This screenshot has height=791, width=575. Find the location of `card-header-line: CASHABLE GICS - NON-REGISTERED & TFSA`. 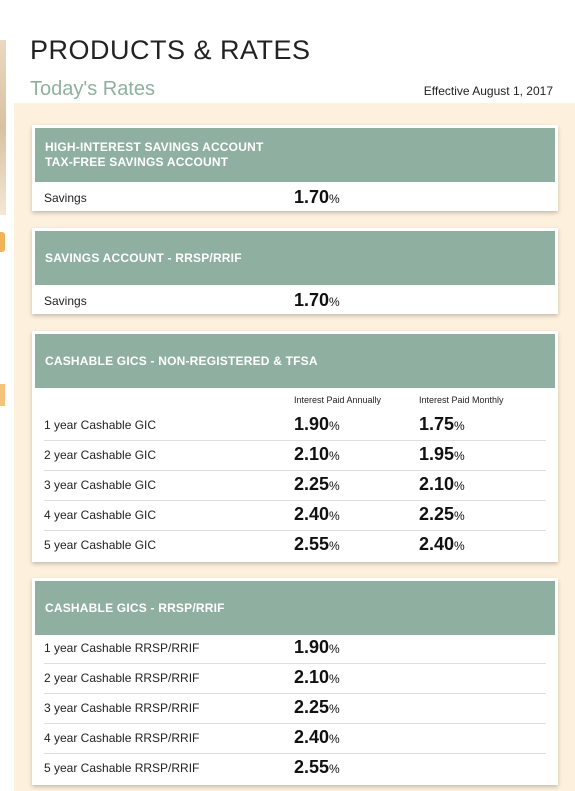

card-header-line: CASHABLE GICS - NON-REGISTERED & TFSA is located at coordinates (181, 360).